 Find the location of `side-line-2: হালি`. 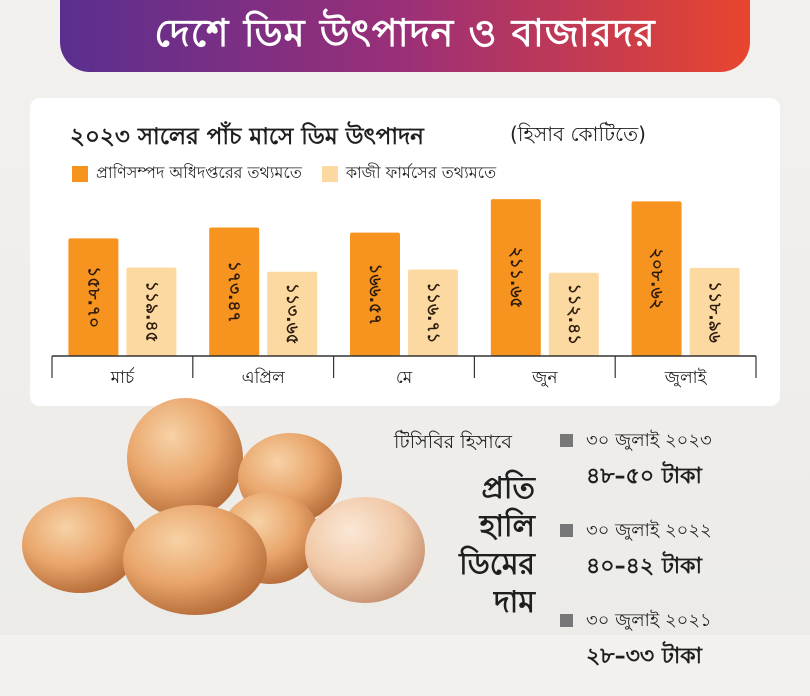

side-line-2: হালি is located at coordinates (507, 526).